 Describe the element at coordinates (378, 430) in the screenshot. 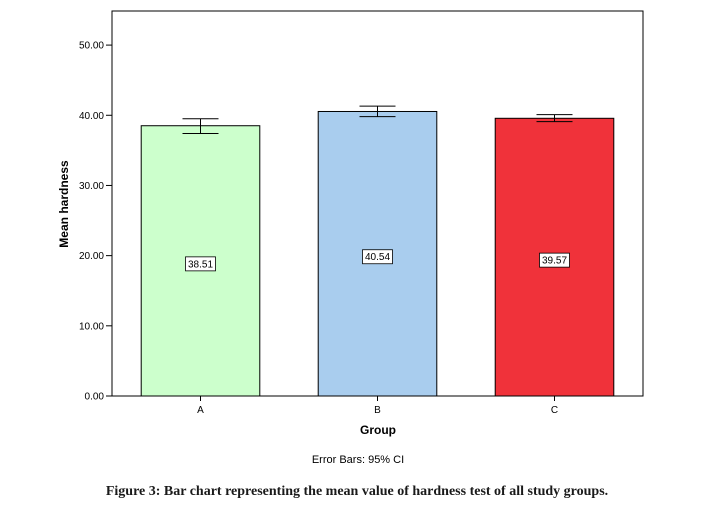

I see `x-axis-title: Group` at that location.